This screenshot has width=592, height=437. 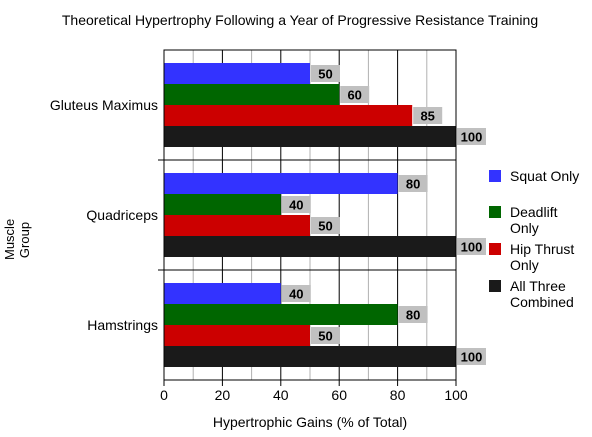 What do you see at coordinates (222, 293) in the screenshot?
I see `bar-squat-only-hamstrings` at bounding box center [222, 293].